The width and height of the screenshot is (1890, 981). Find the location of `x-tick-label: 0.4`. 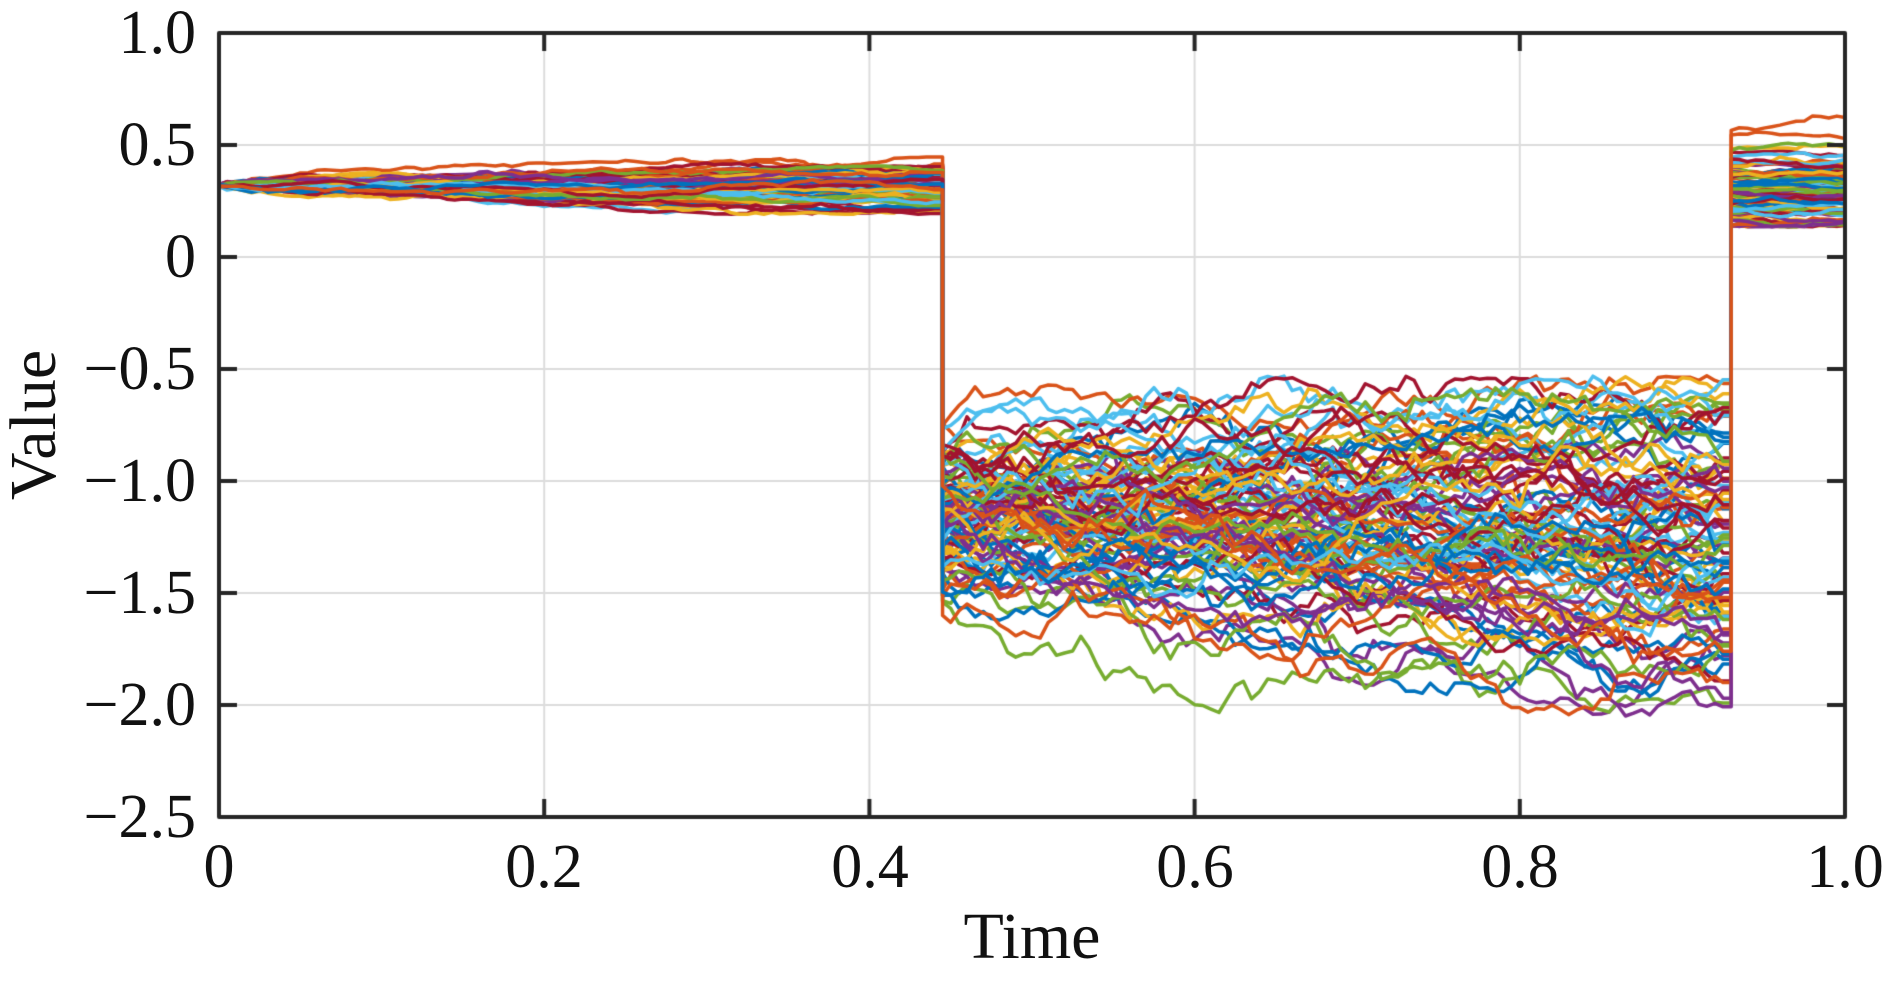

x-tick-label: 0.4 is located at coordinates (870, 867).